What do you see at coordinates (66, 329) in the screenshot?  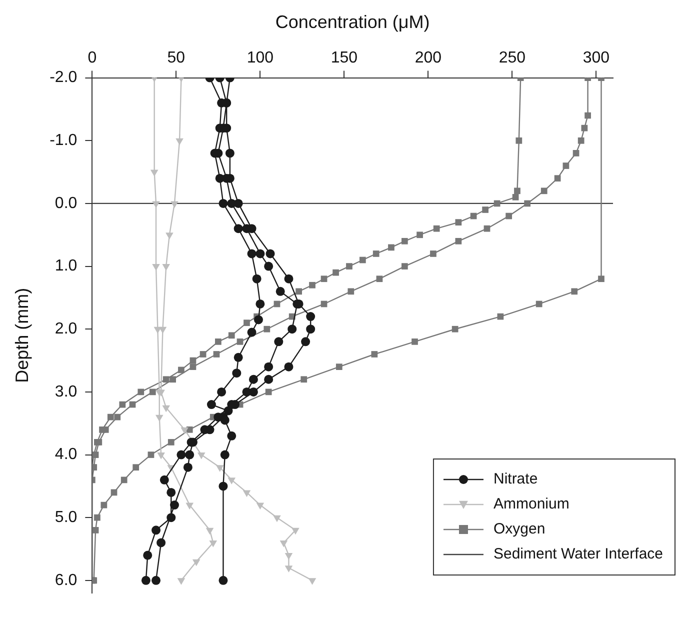 I see `y-tick-label: 2.0` at bounding box center [66, 329].